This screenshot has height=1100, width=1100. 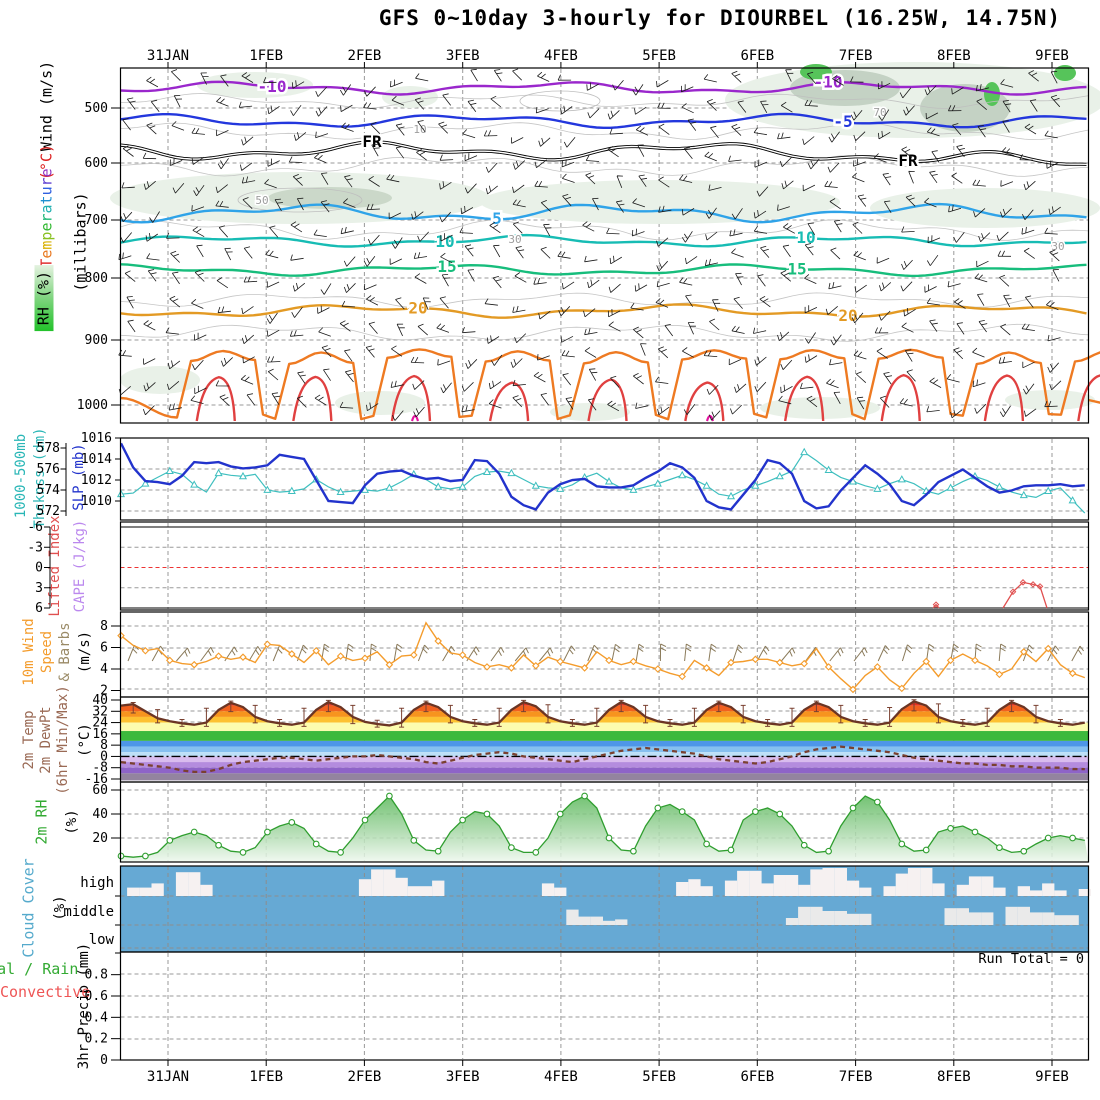 What do you see at coordinates (908, 160) in the screenshot?
I see `isotherm-label: FR` at bounding box center [908, 160].